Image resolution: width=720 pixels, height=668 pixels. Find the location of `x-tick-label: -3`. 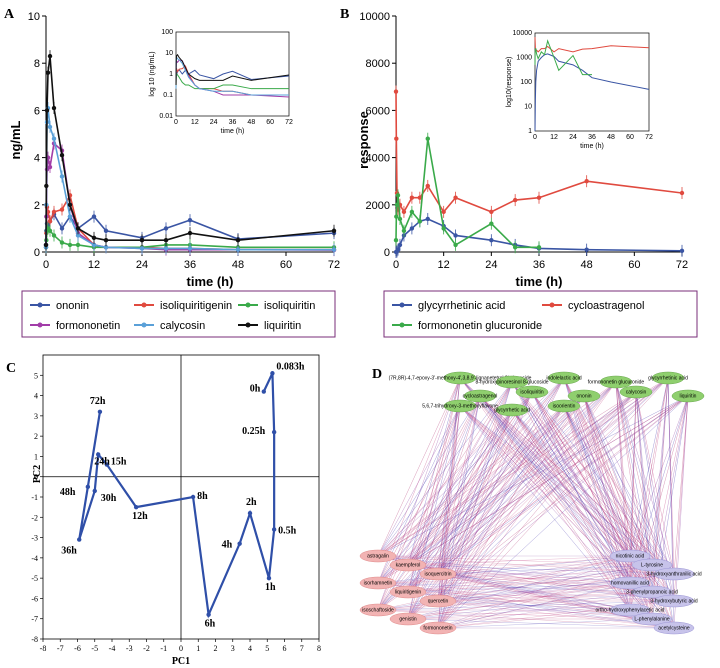

x-tick-label: -3 is located at coordinates (129, 648).